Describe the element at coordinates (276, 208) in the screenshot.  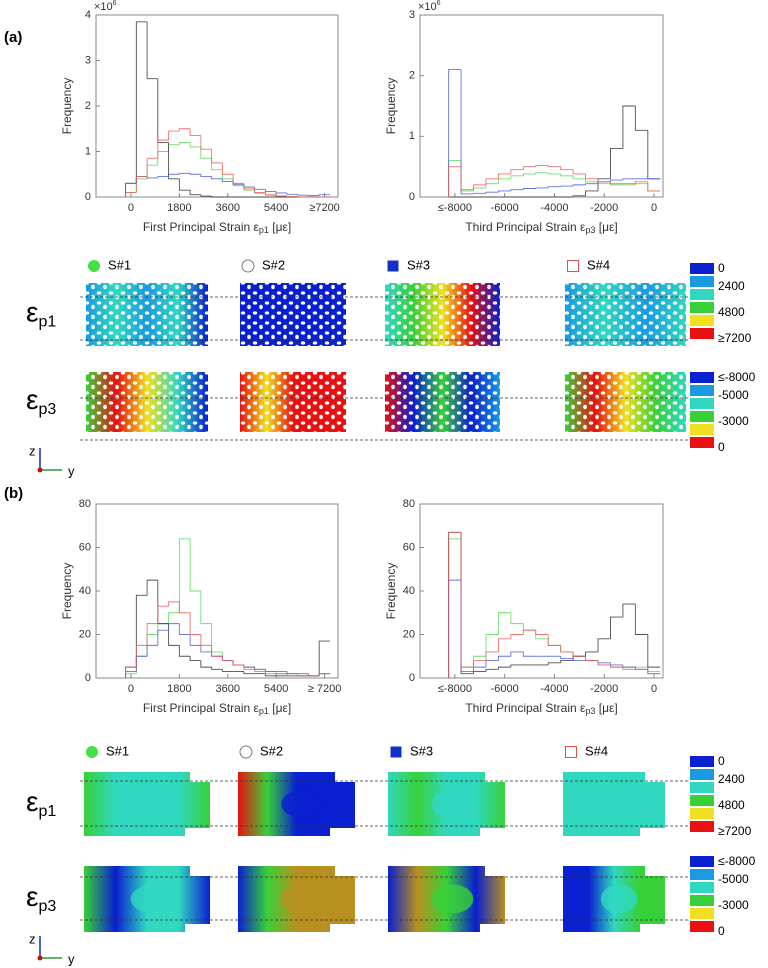
I see `x-tick-label: 5400` at that location.